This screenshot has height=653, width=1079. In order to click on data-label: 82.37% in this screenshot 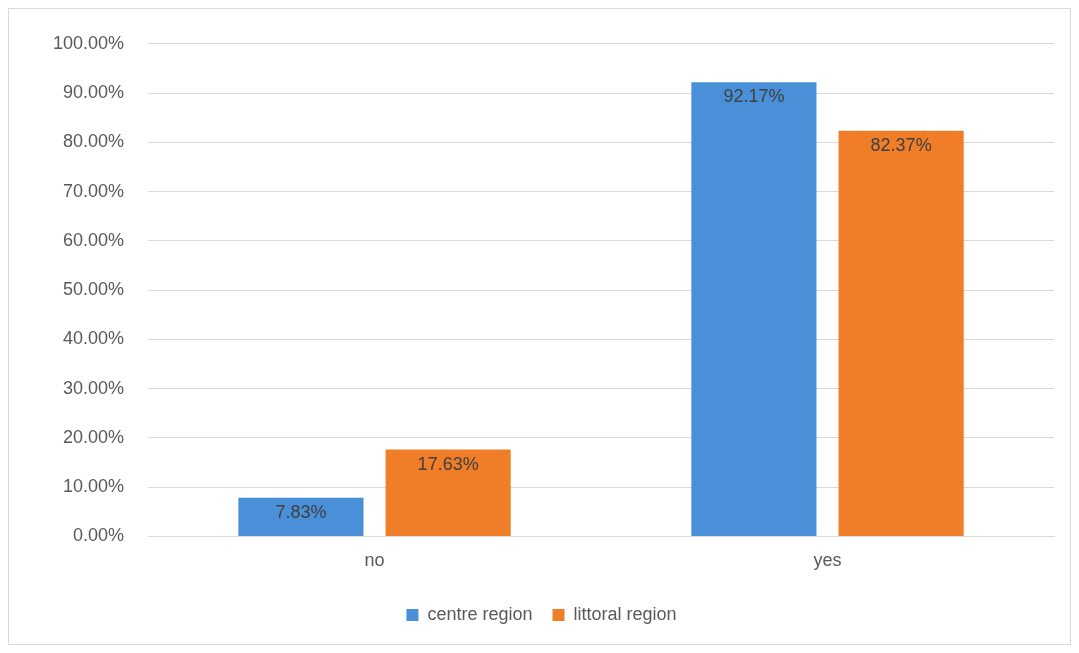, I will do `click(901, 144)`.